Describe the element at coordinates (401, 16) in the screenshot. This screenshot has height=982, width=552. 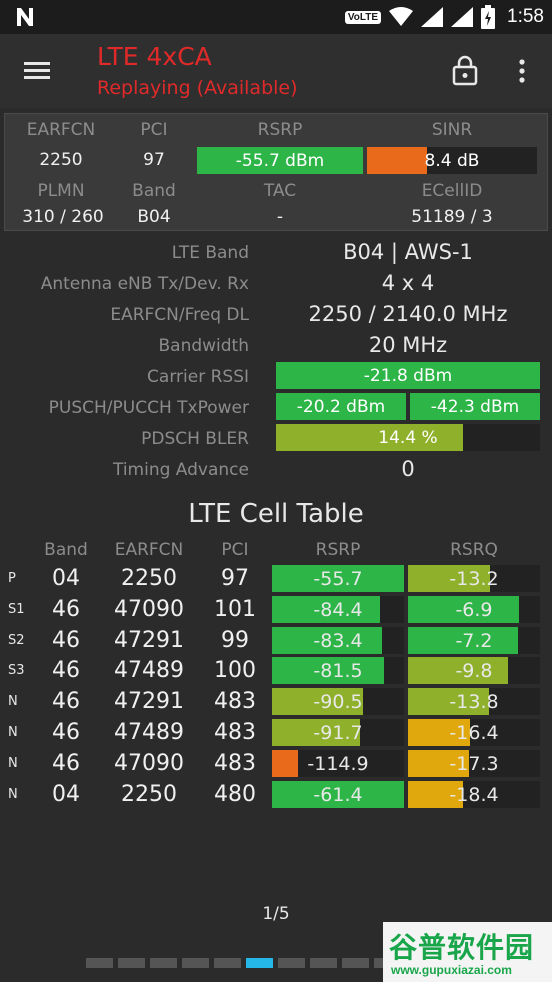
I see `wifi-icon` at that location.